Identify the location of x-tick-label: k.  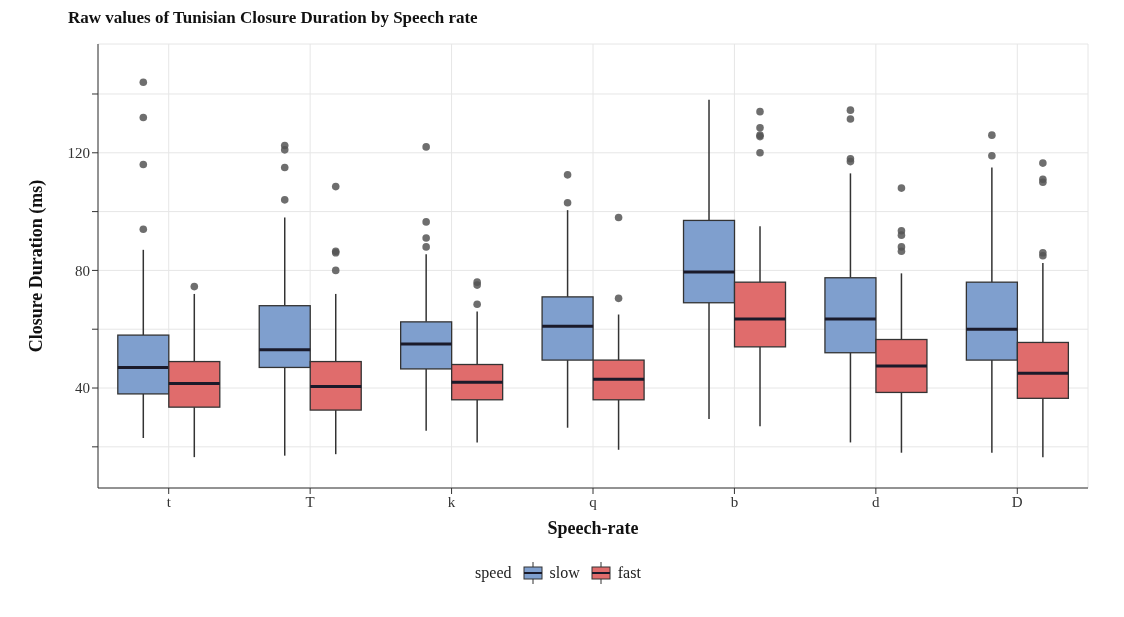
(451, 501).